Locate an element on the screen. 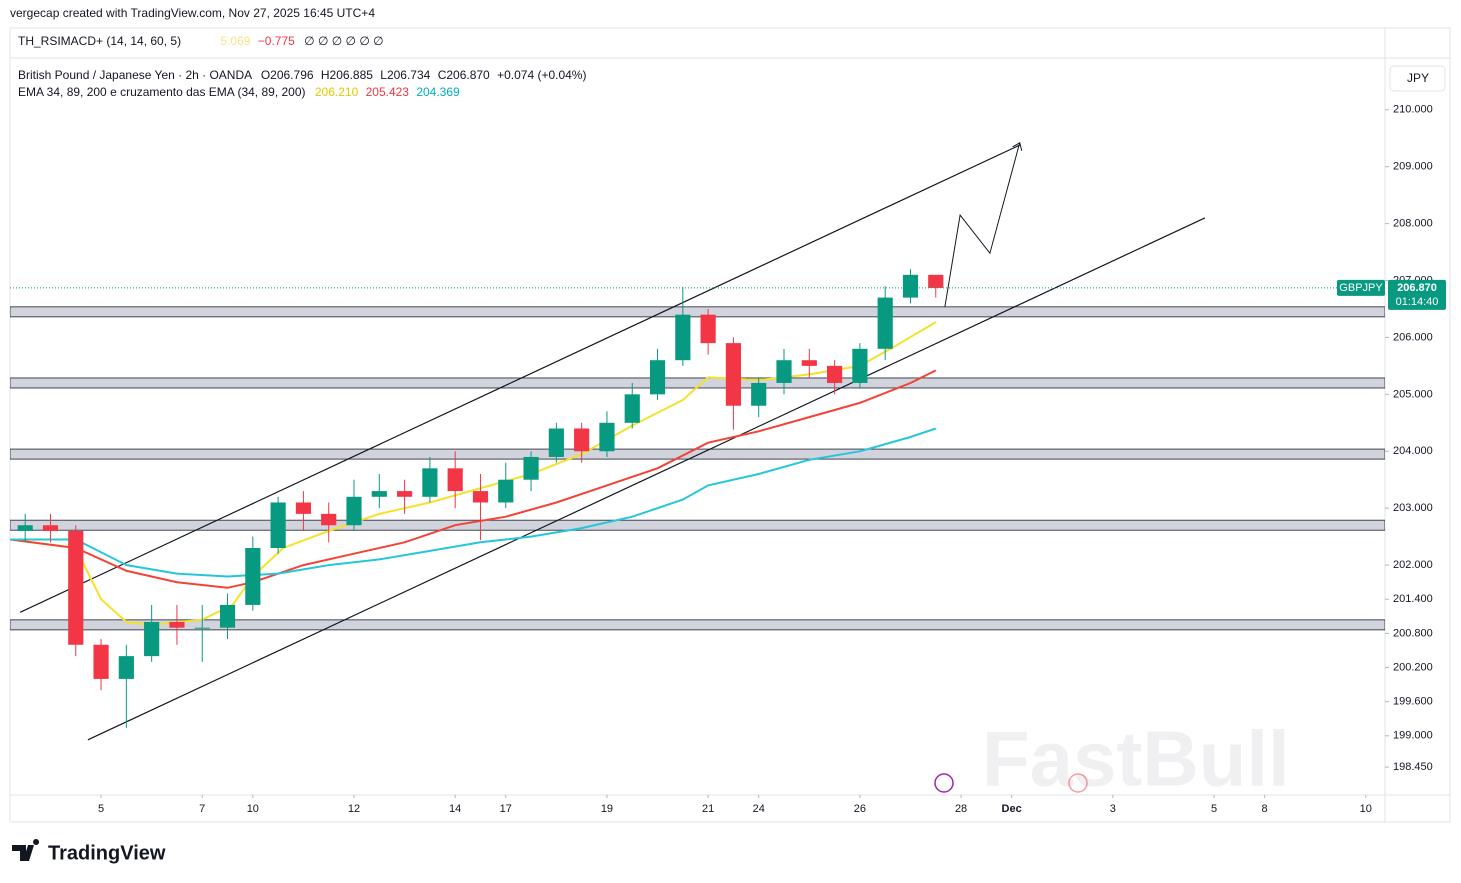  y-tick-label: 200.200 is located at coordinates (1413, 667).